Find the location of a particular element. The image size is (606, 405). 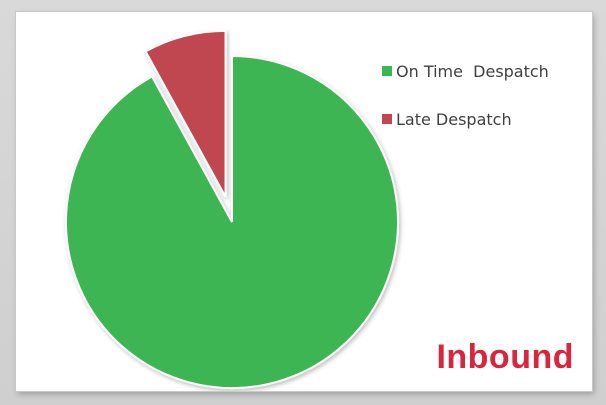

legend-swatch-on-time is located at coordinates (387, 71).